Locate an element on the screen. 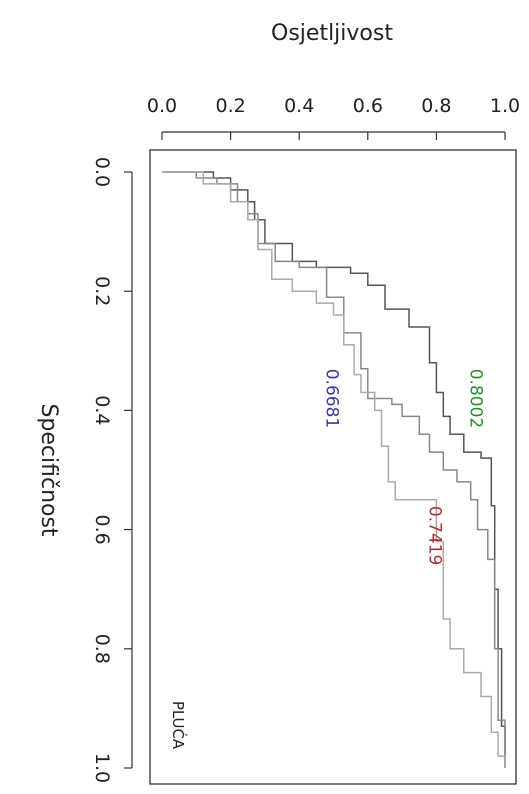 The image size is (529, 794). auc-label: 0.7419 is located at coordinates (435, 535).